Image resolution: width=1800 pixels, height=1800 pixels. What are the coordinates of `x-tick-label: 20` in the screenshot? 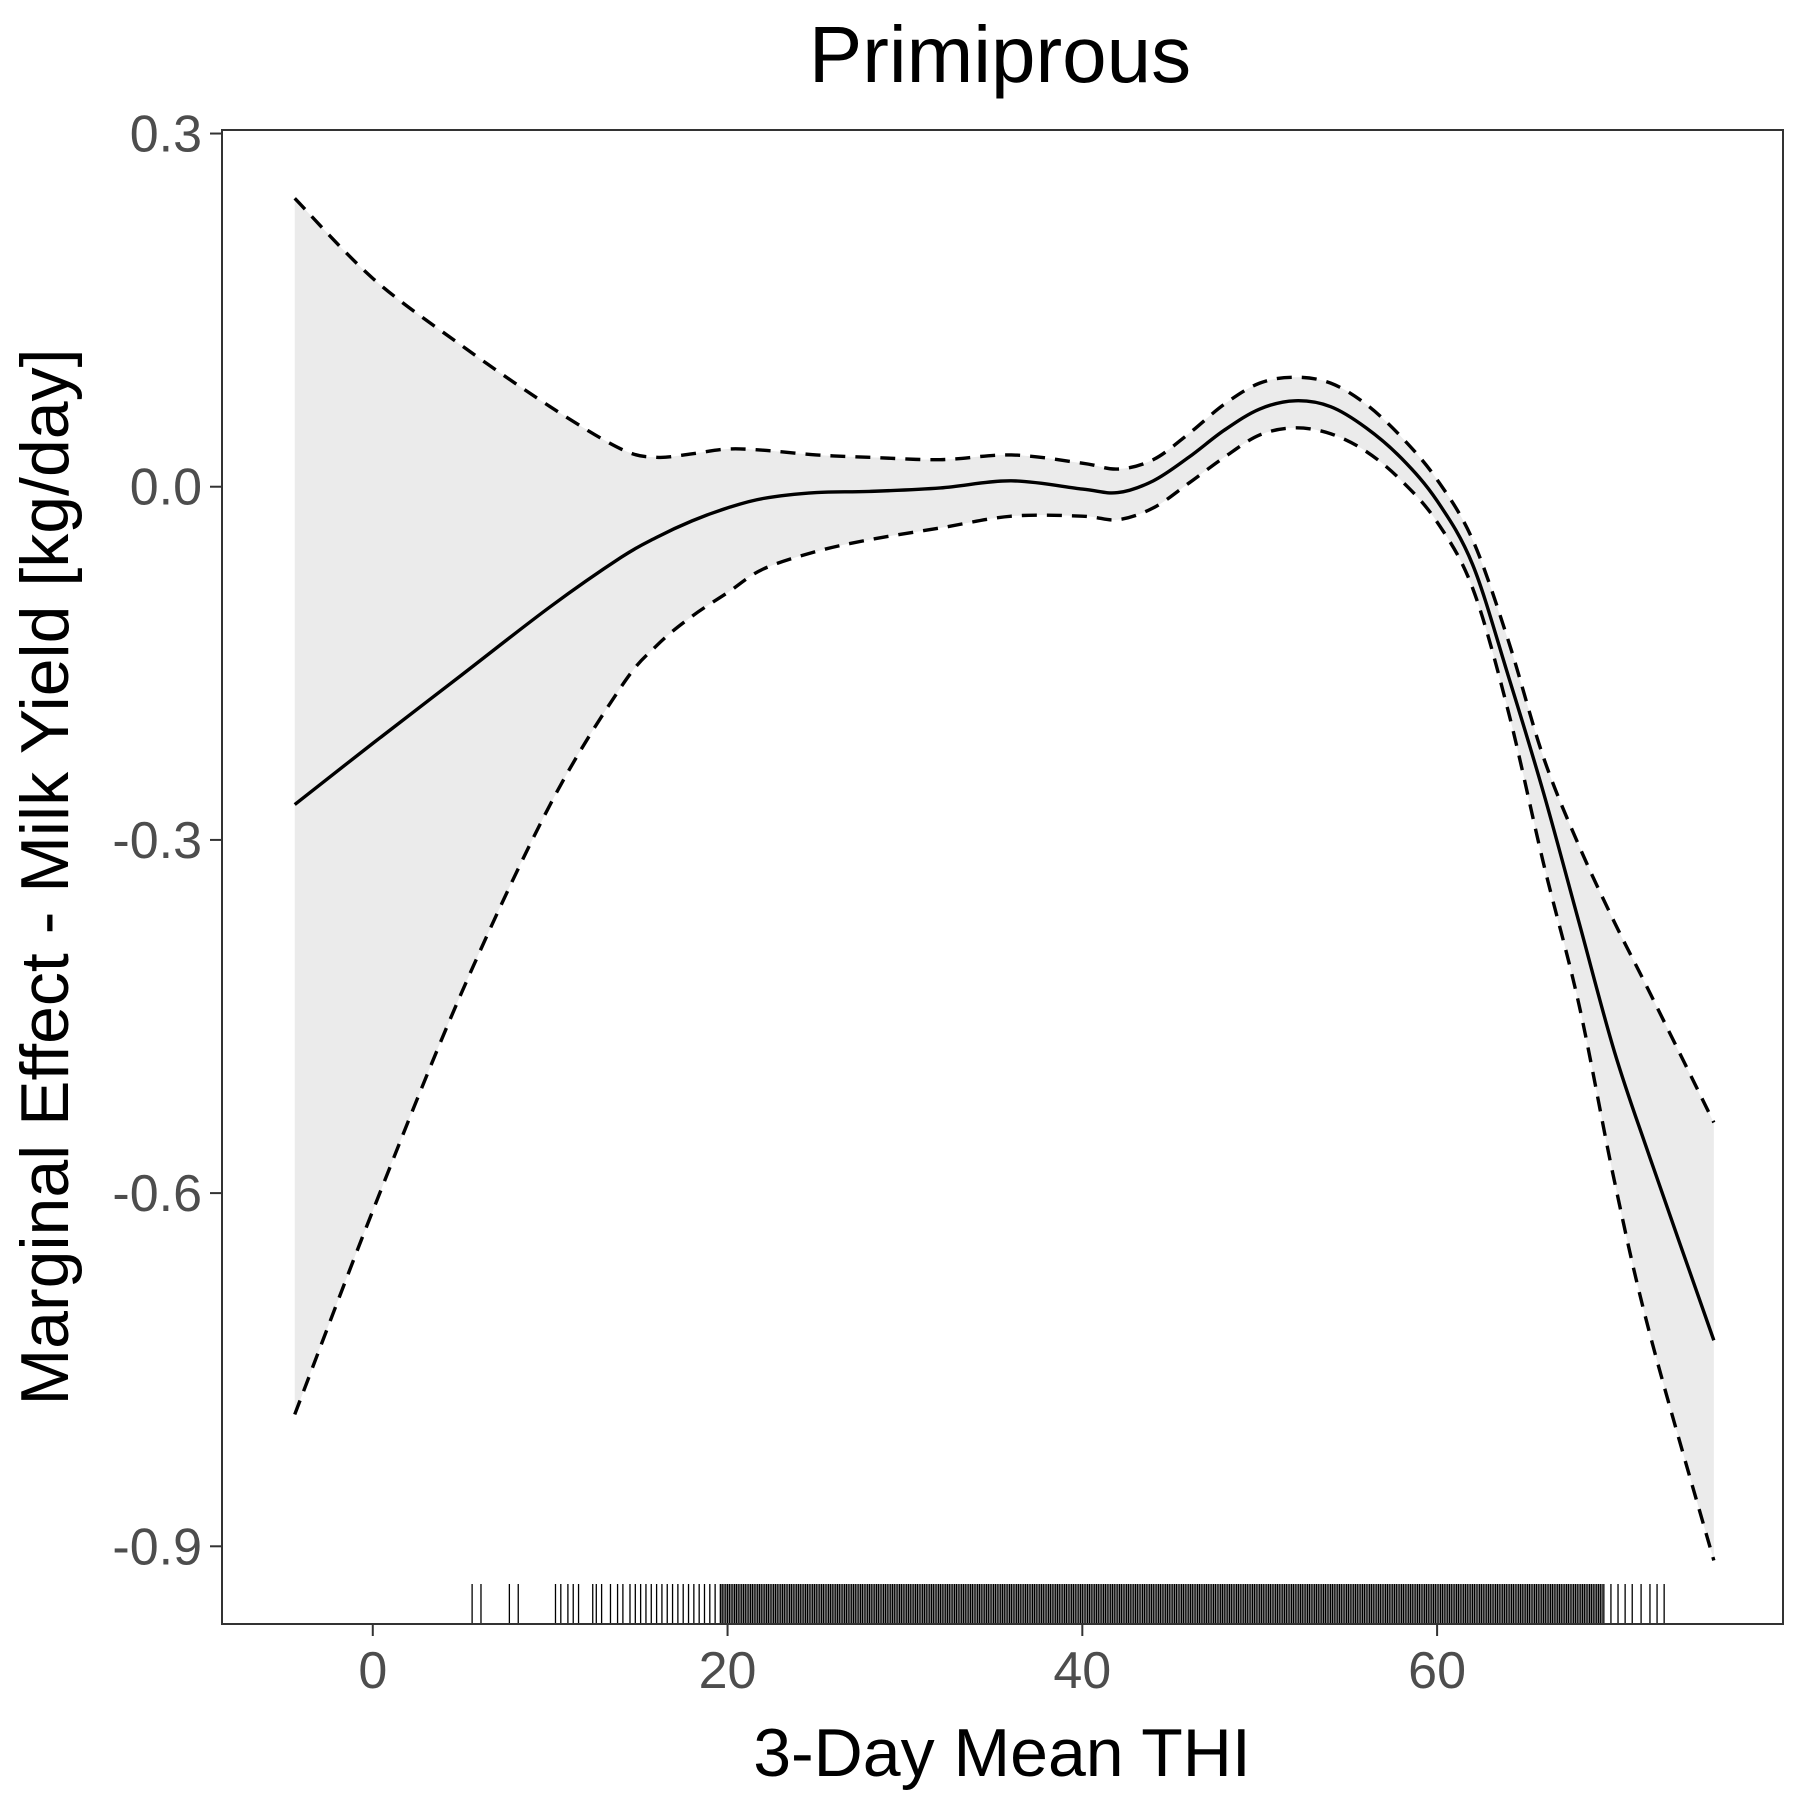 It's located at (728, 1671).